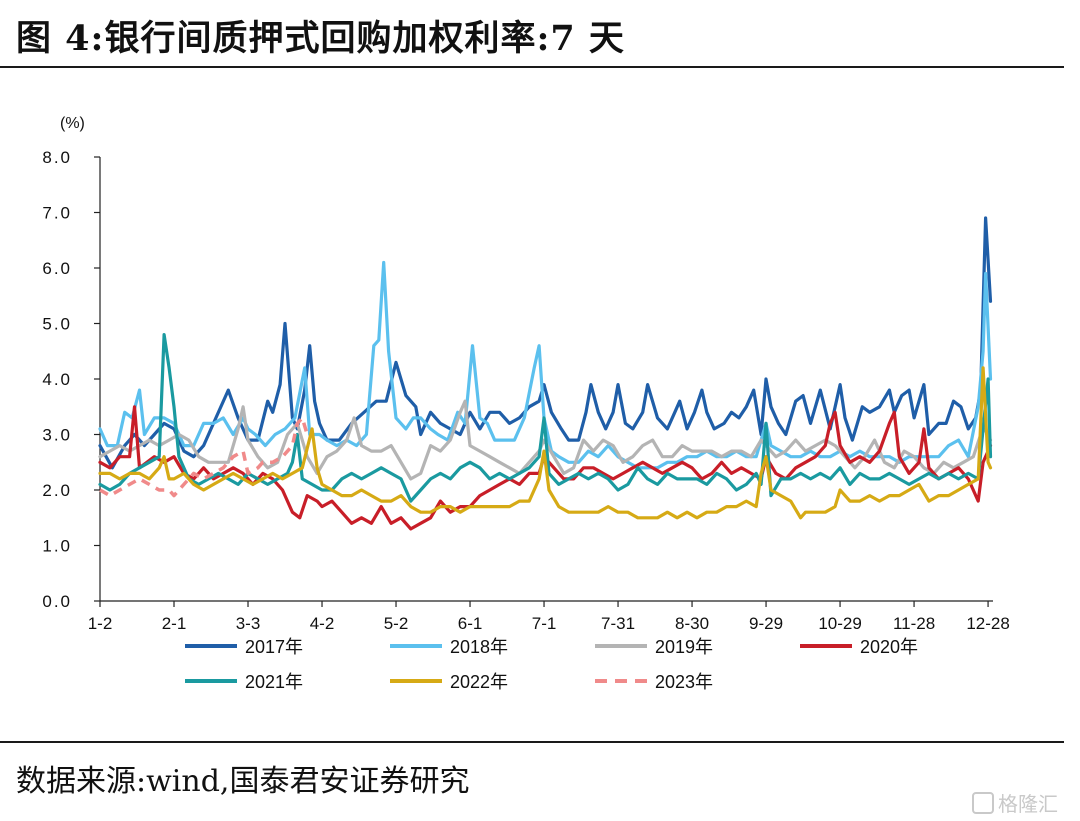 Image resolution: width=1080 pixels, height=821 pixels. Describe the element at coordinates (618, 623) in the screenshot. I see `x-tick-label: 7-31` at that location.